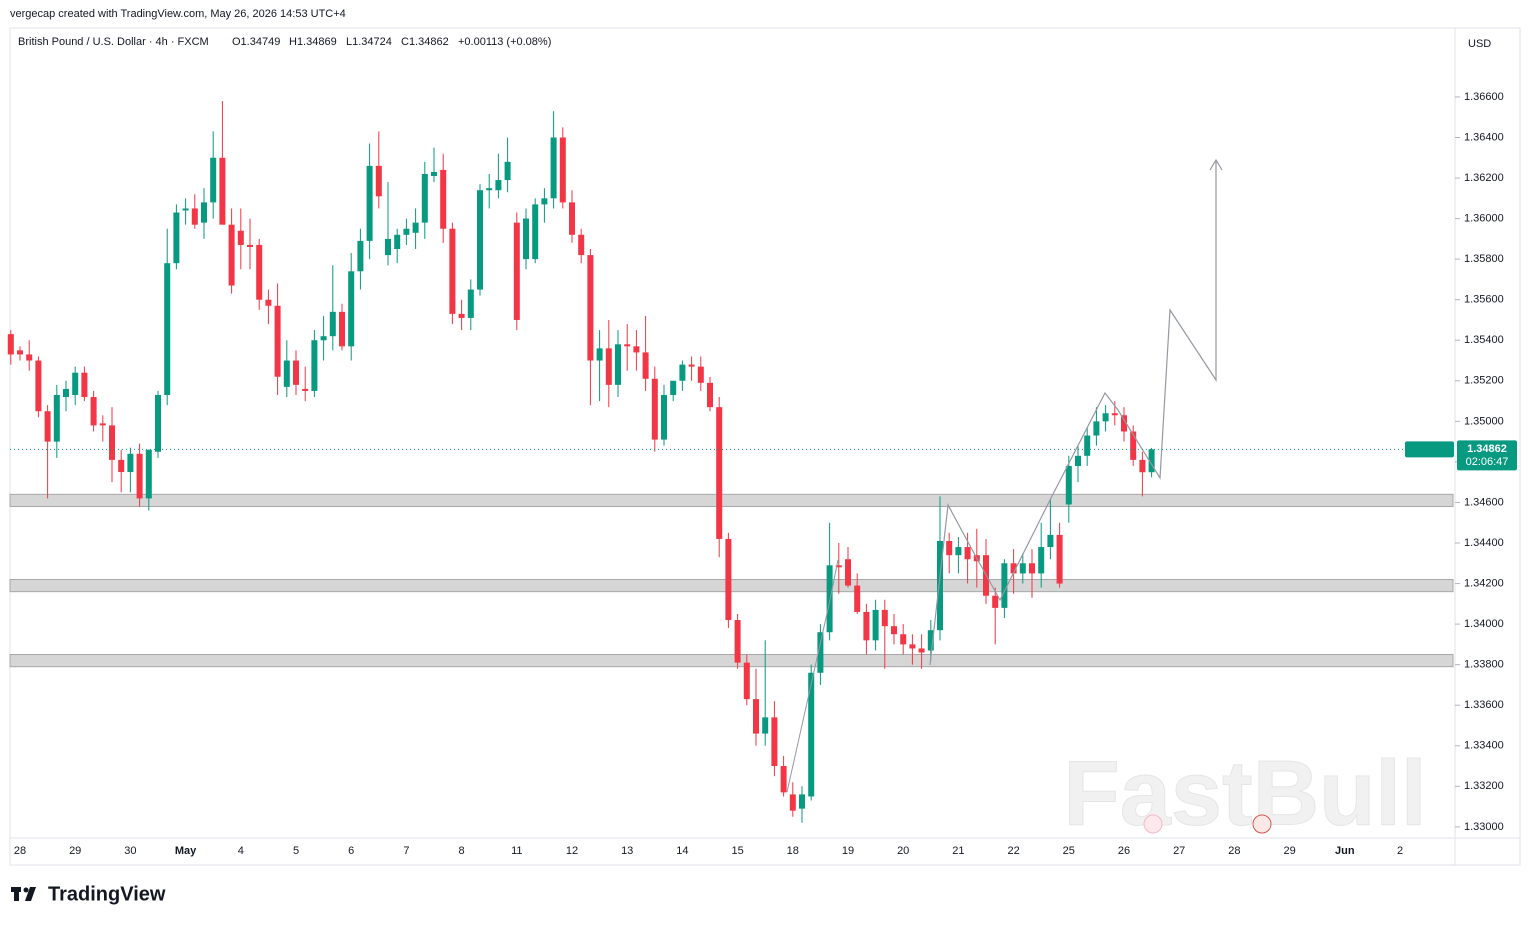  I want to click on flag-icon, so click(1262, 824).